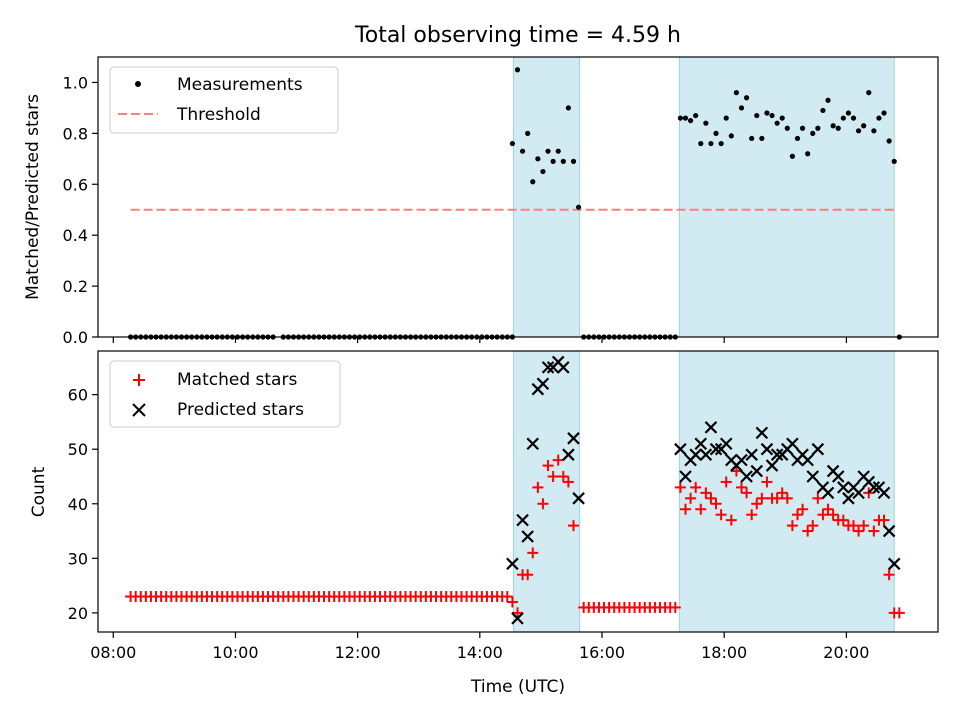  What do you see at coordinates (358, 652) in the screenshot?
I see `x-tick-label: 12:00` at bounding box center [358, 652].